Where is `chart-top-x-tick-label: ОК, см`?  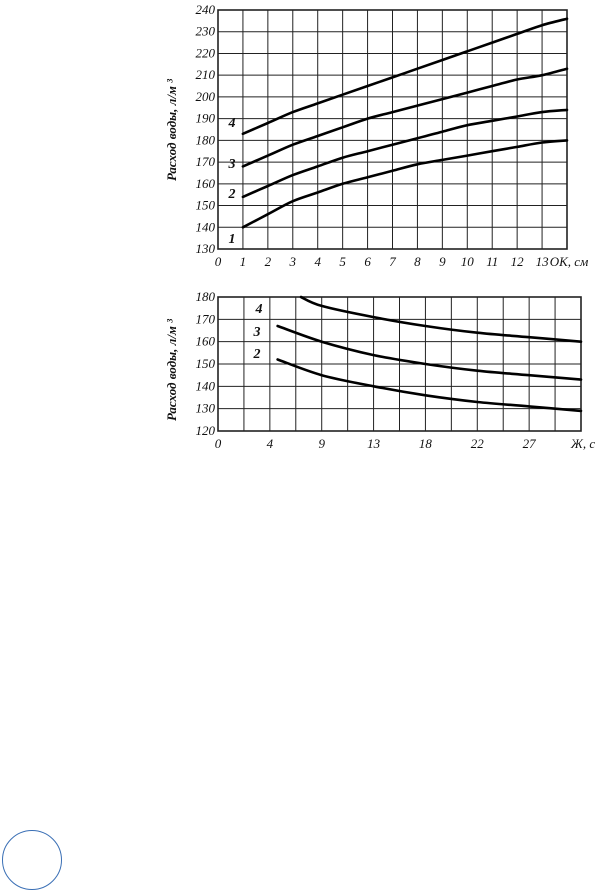
chart-top-x-tick-label: ОК, см is located at coordinates (569, 261).